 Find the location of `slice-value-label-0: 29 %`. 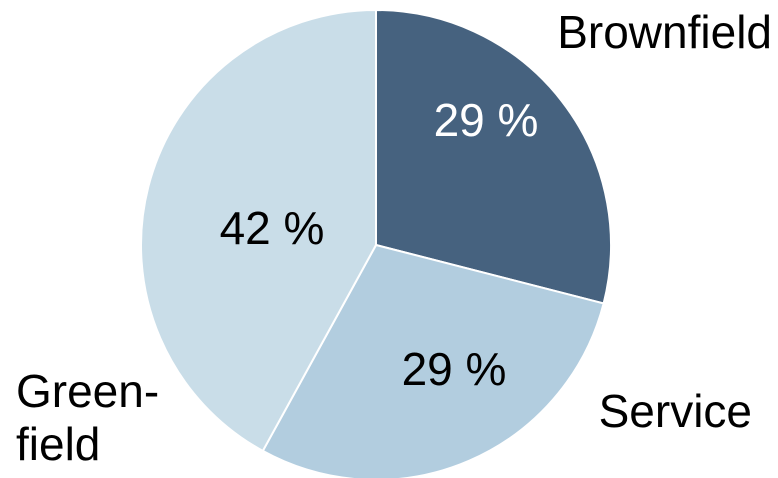

slice-value-label-0: 29 % is located at coordinates (486, 120).